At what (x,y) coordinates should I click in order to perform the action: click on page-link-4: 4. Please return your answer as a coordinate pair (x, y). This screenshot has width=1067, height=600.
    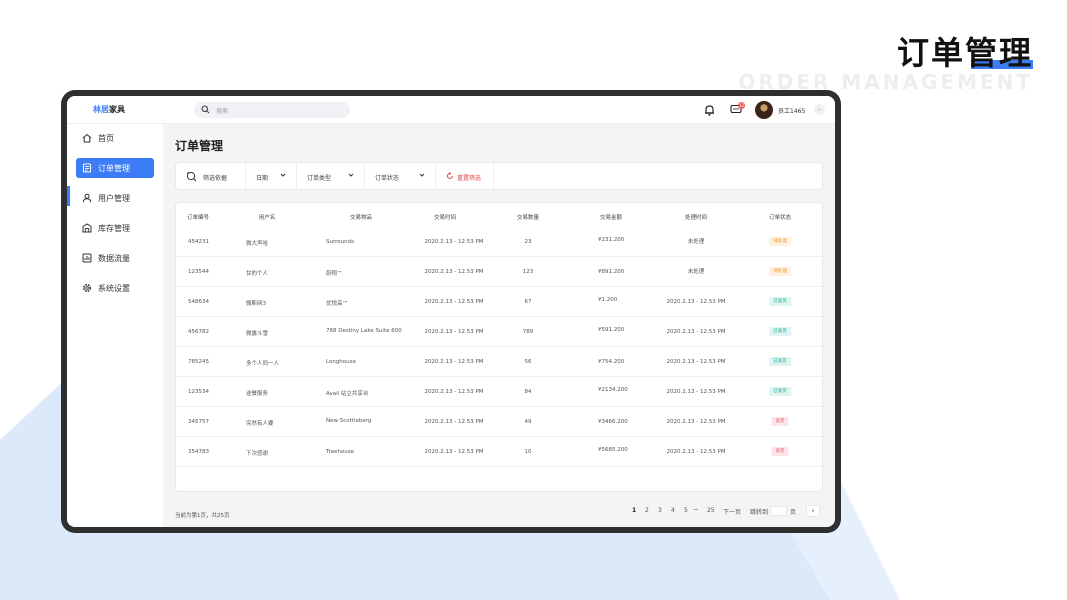
    Looking at the image, I should click on (673, 510).